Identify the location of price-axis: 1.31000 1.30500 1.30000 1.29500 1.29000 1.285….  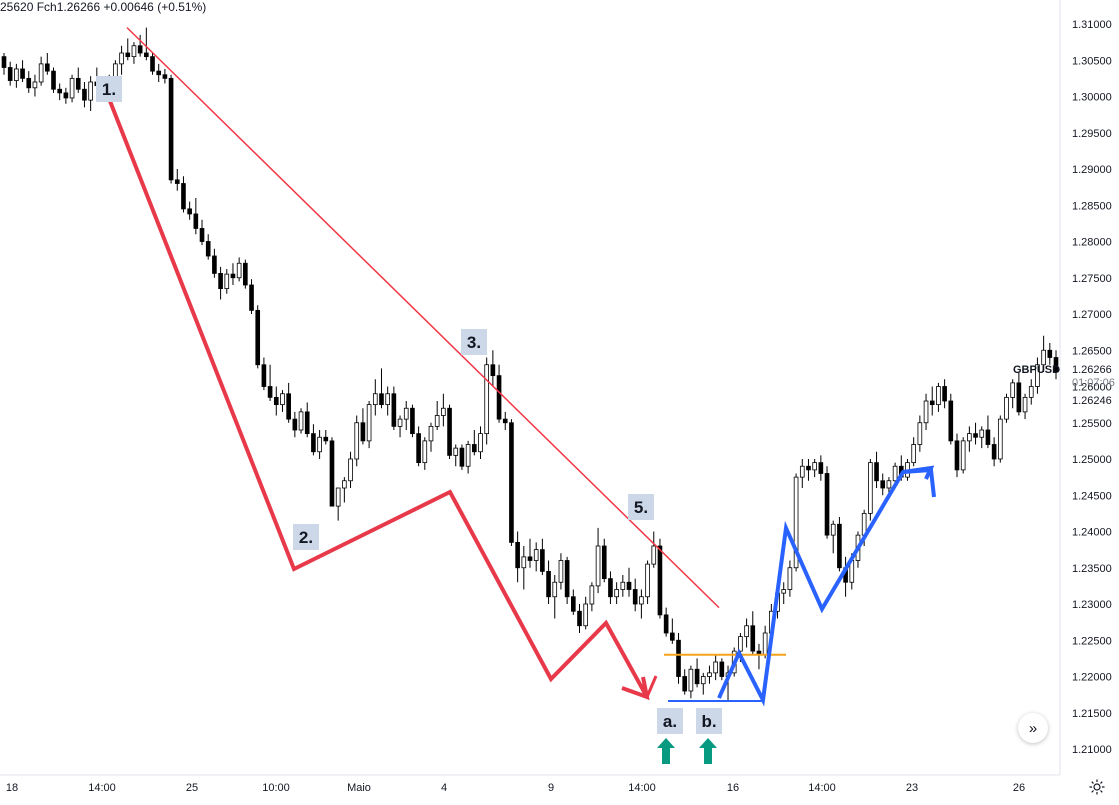
(1064, 387).